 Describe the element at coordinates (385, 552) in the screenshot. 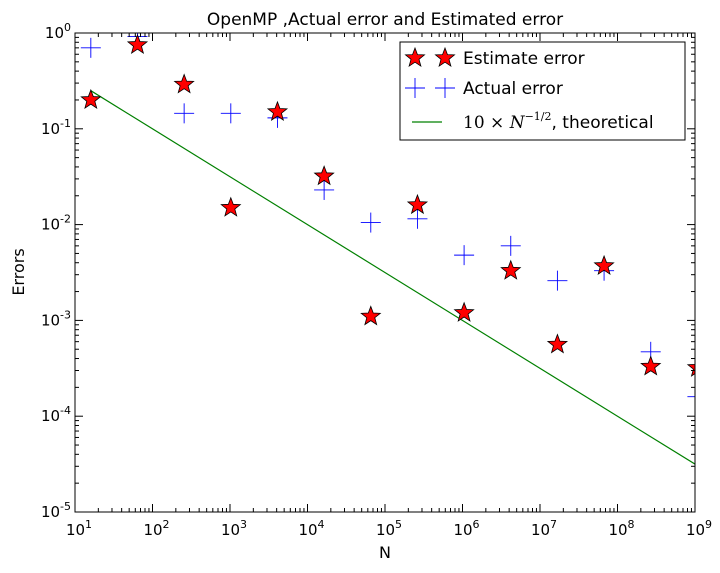

I see `x-axis-label: N` at that location.